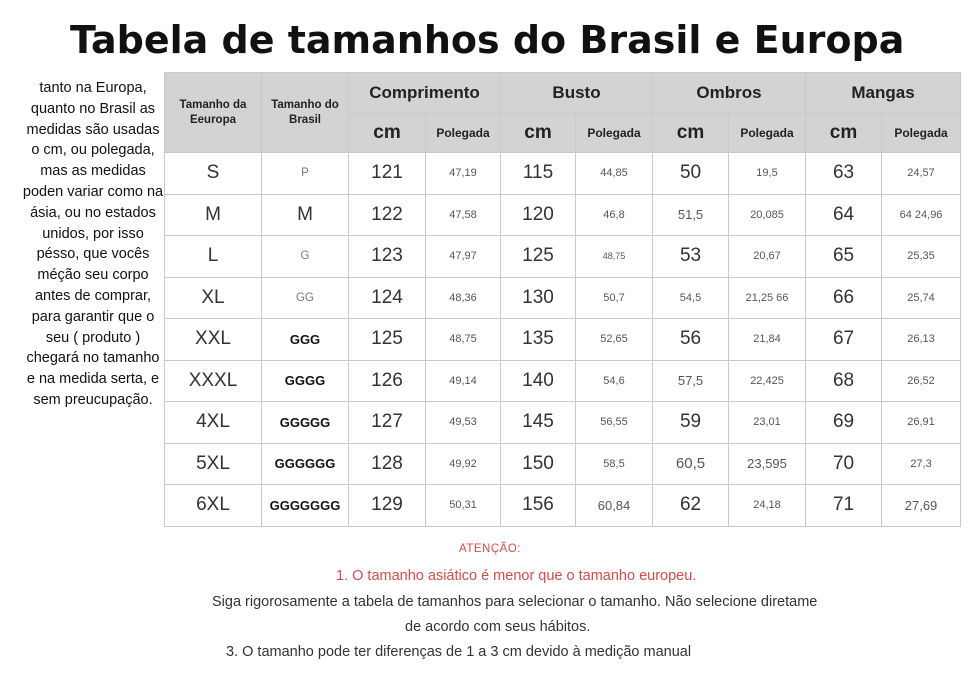 The height and width of the screenshot is (695, 980). I want to click on mangas-pol-cell: 26,91, so click(921, 422).